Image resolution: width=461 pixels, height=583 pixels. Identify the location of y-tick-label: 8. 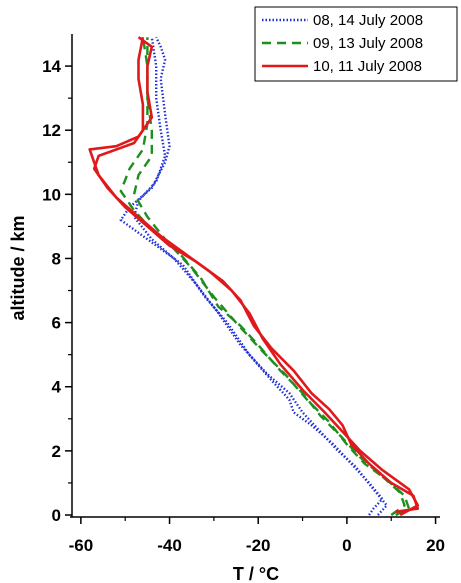
(56, 258).